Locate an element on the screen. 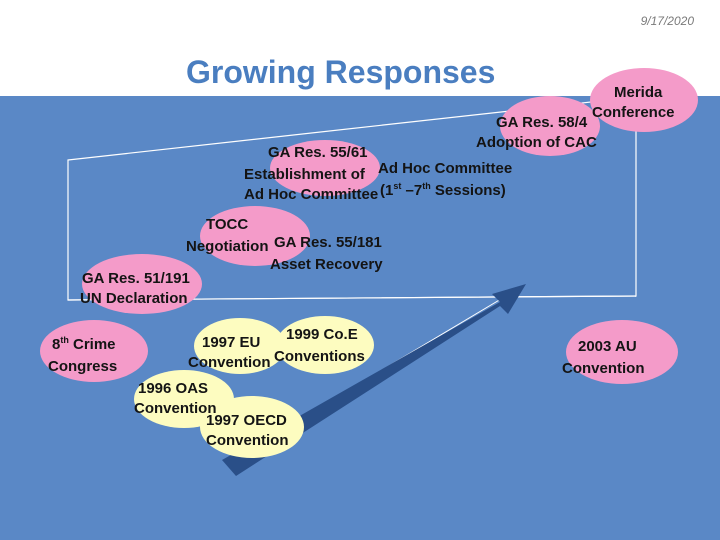  crime-congress-label-1: 8th Crime is located at coordinates (84, 344).